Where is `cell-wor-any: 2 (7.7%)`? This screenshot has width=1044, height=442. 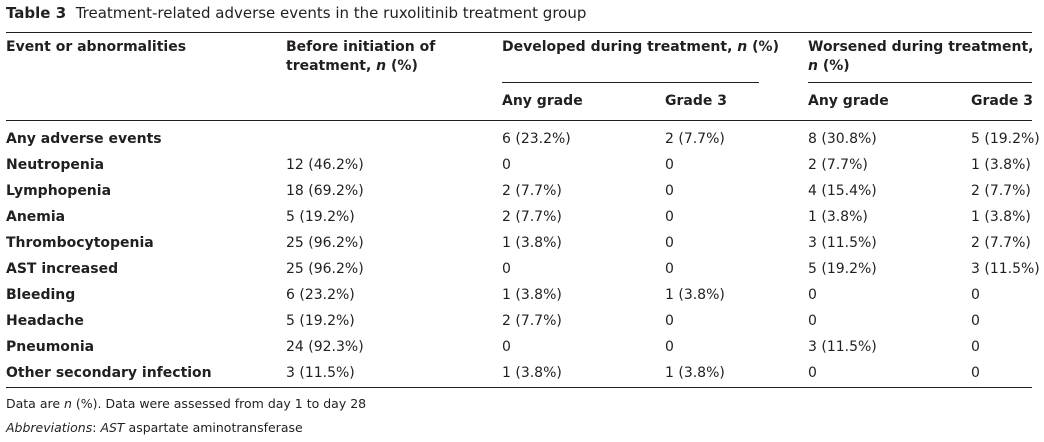
cell-wor-any: 2 (7.7%) is located at coordinates (838, 165).